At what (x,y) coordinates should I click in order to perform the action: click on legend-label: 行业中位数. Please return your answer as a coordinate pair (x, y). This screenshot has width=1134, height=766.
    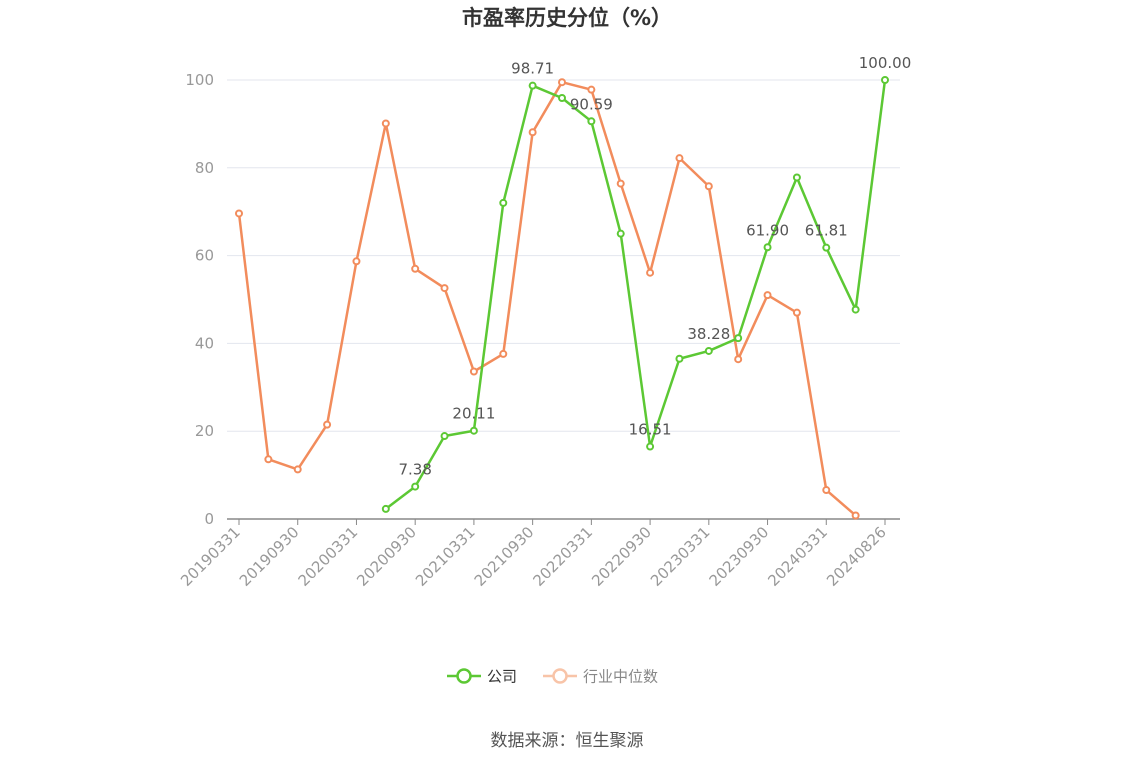
    Looking at the image, I should click on (620, 677).